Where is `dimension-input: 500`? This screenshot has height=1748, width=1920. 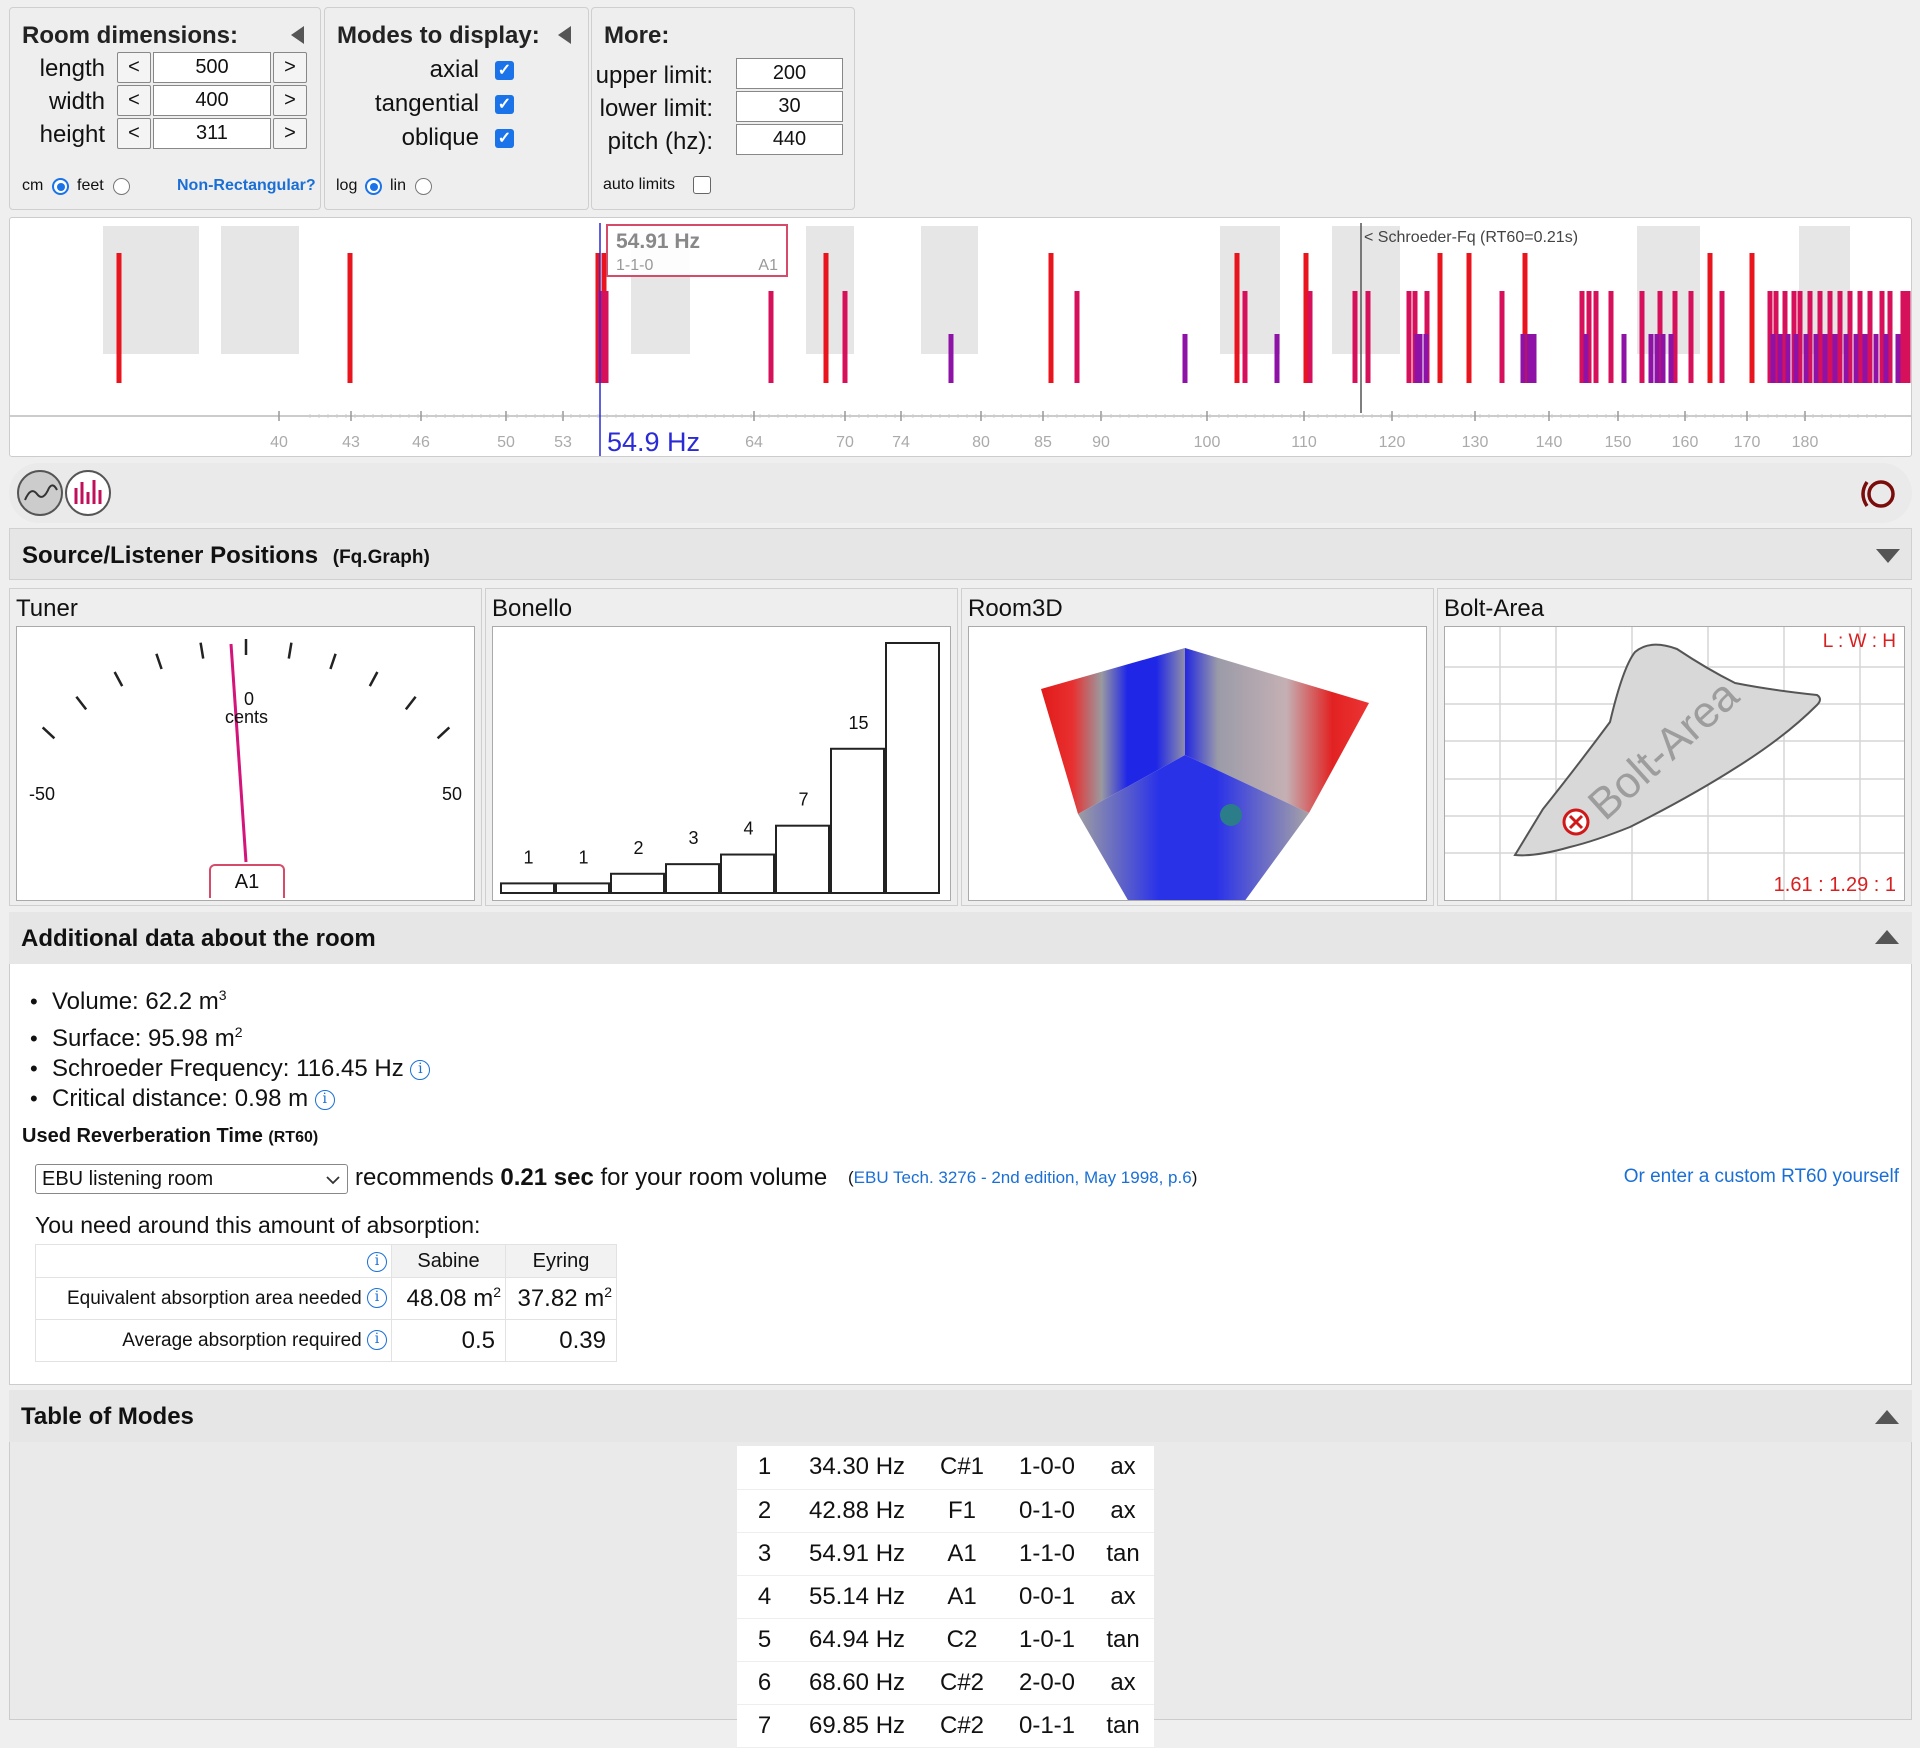
dimension-input: 500 is located at coordinates (212, 67).